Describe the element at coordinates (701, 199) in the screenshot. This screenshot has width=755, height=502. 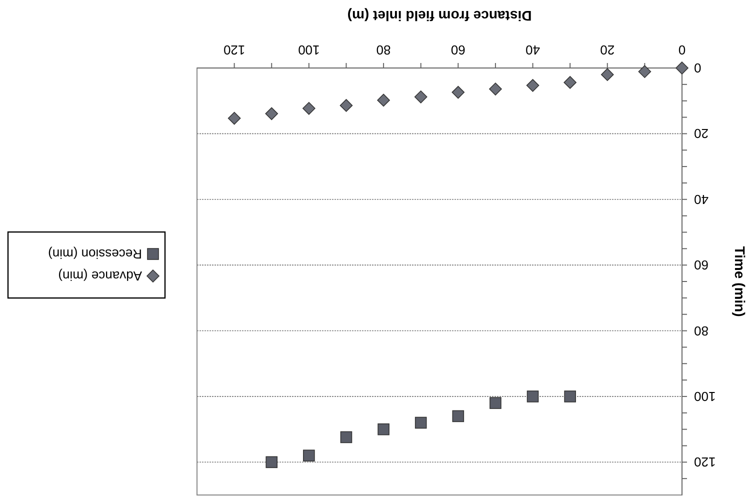
I see `y-tick-label: 40` at that location.